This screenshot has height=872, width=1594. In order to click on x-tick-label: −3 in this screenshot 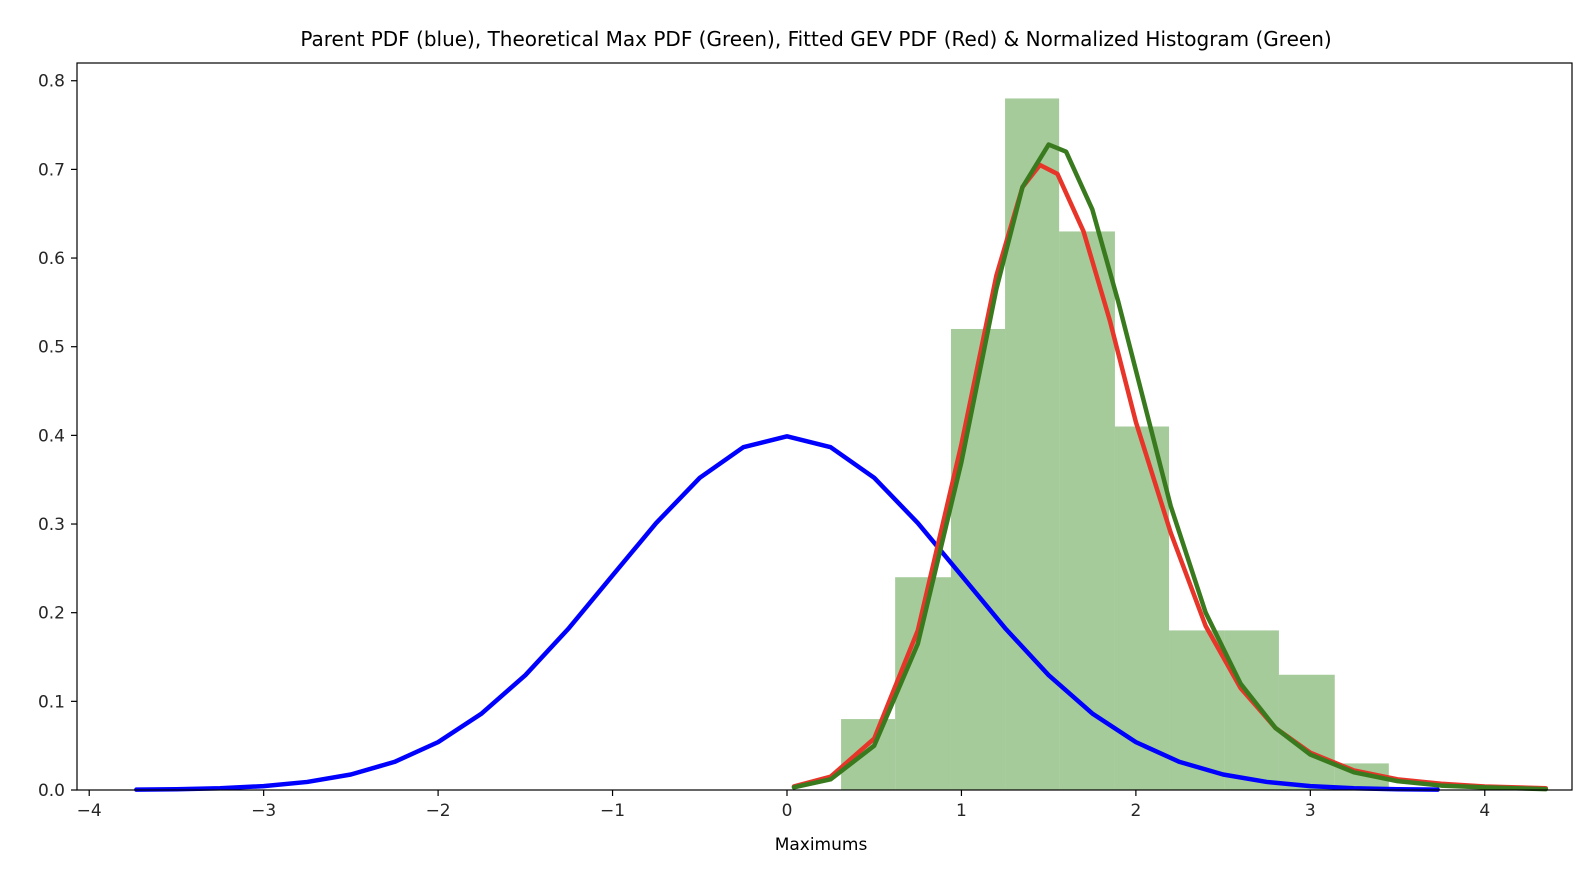, I will do `click(263, 811)`.